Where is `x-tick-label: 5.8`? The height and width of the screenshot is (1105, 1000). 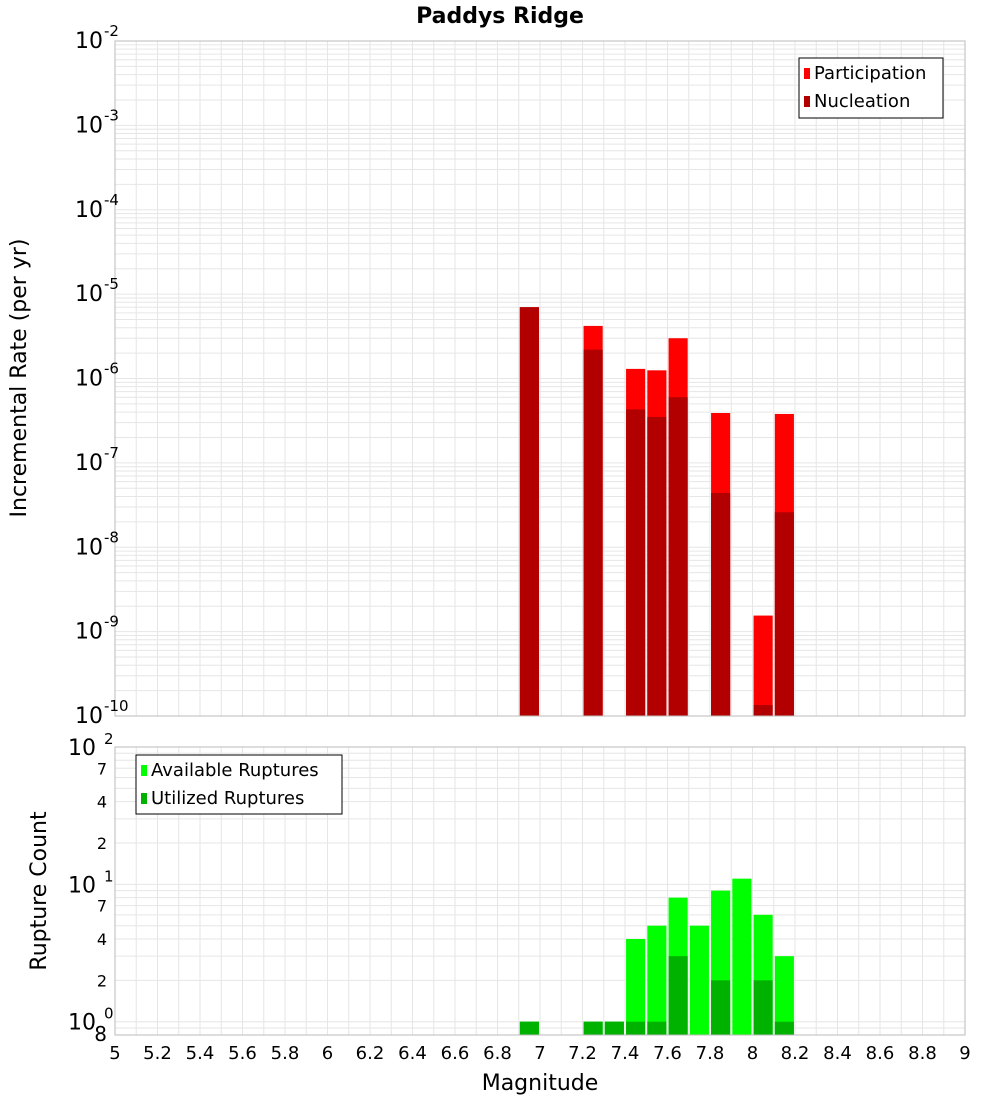
x-tick-label: 5.8 is located at coordinates (285, 1053).